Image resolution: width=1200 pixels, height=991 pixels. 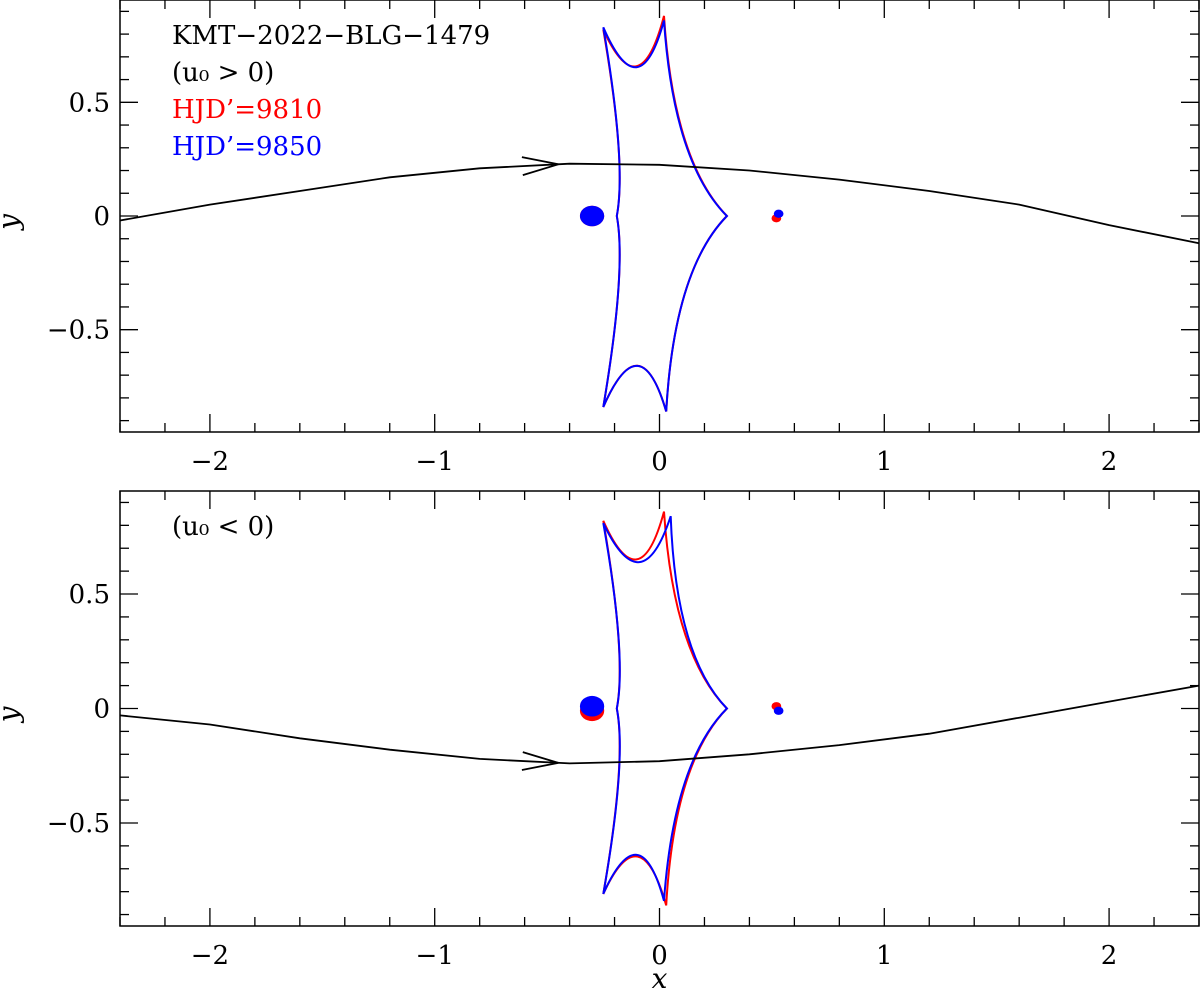 I want to click on bottom-caustic-red, so click(x=665, y=708).